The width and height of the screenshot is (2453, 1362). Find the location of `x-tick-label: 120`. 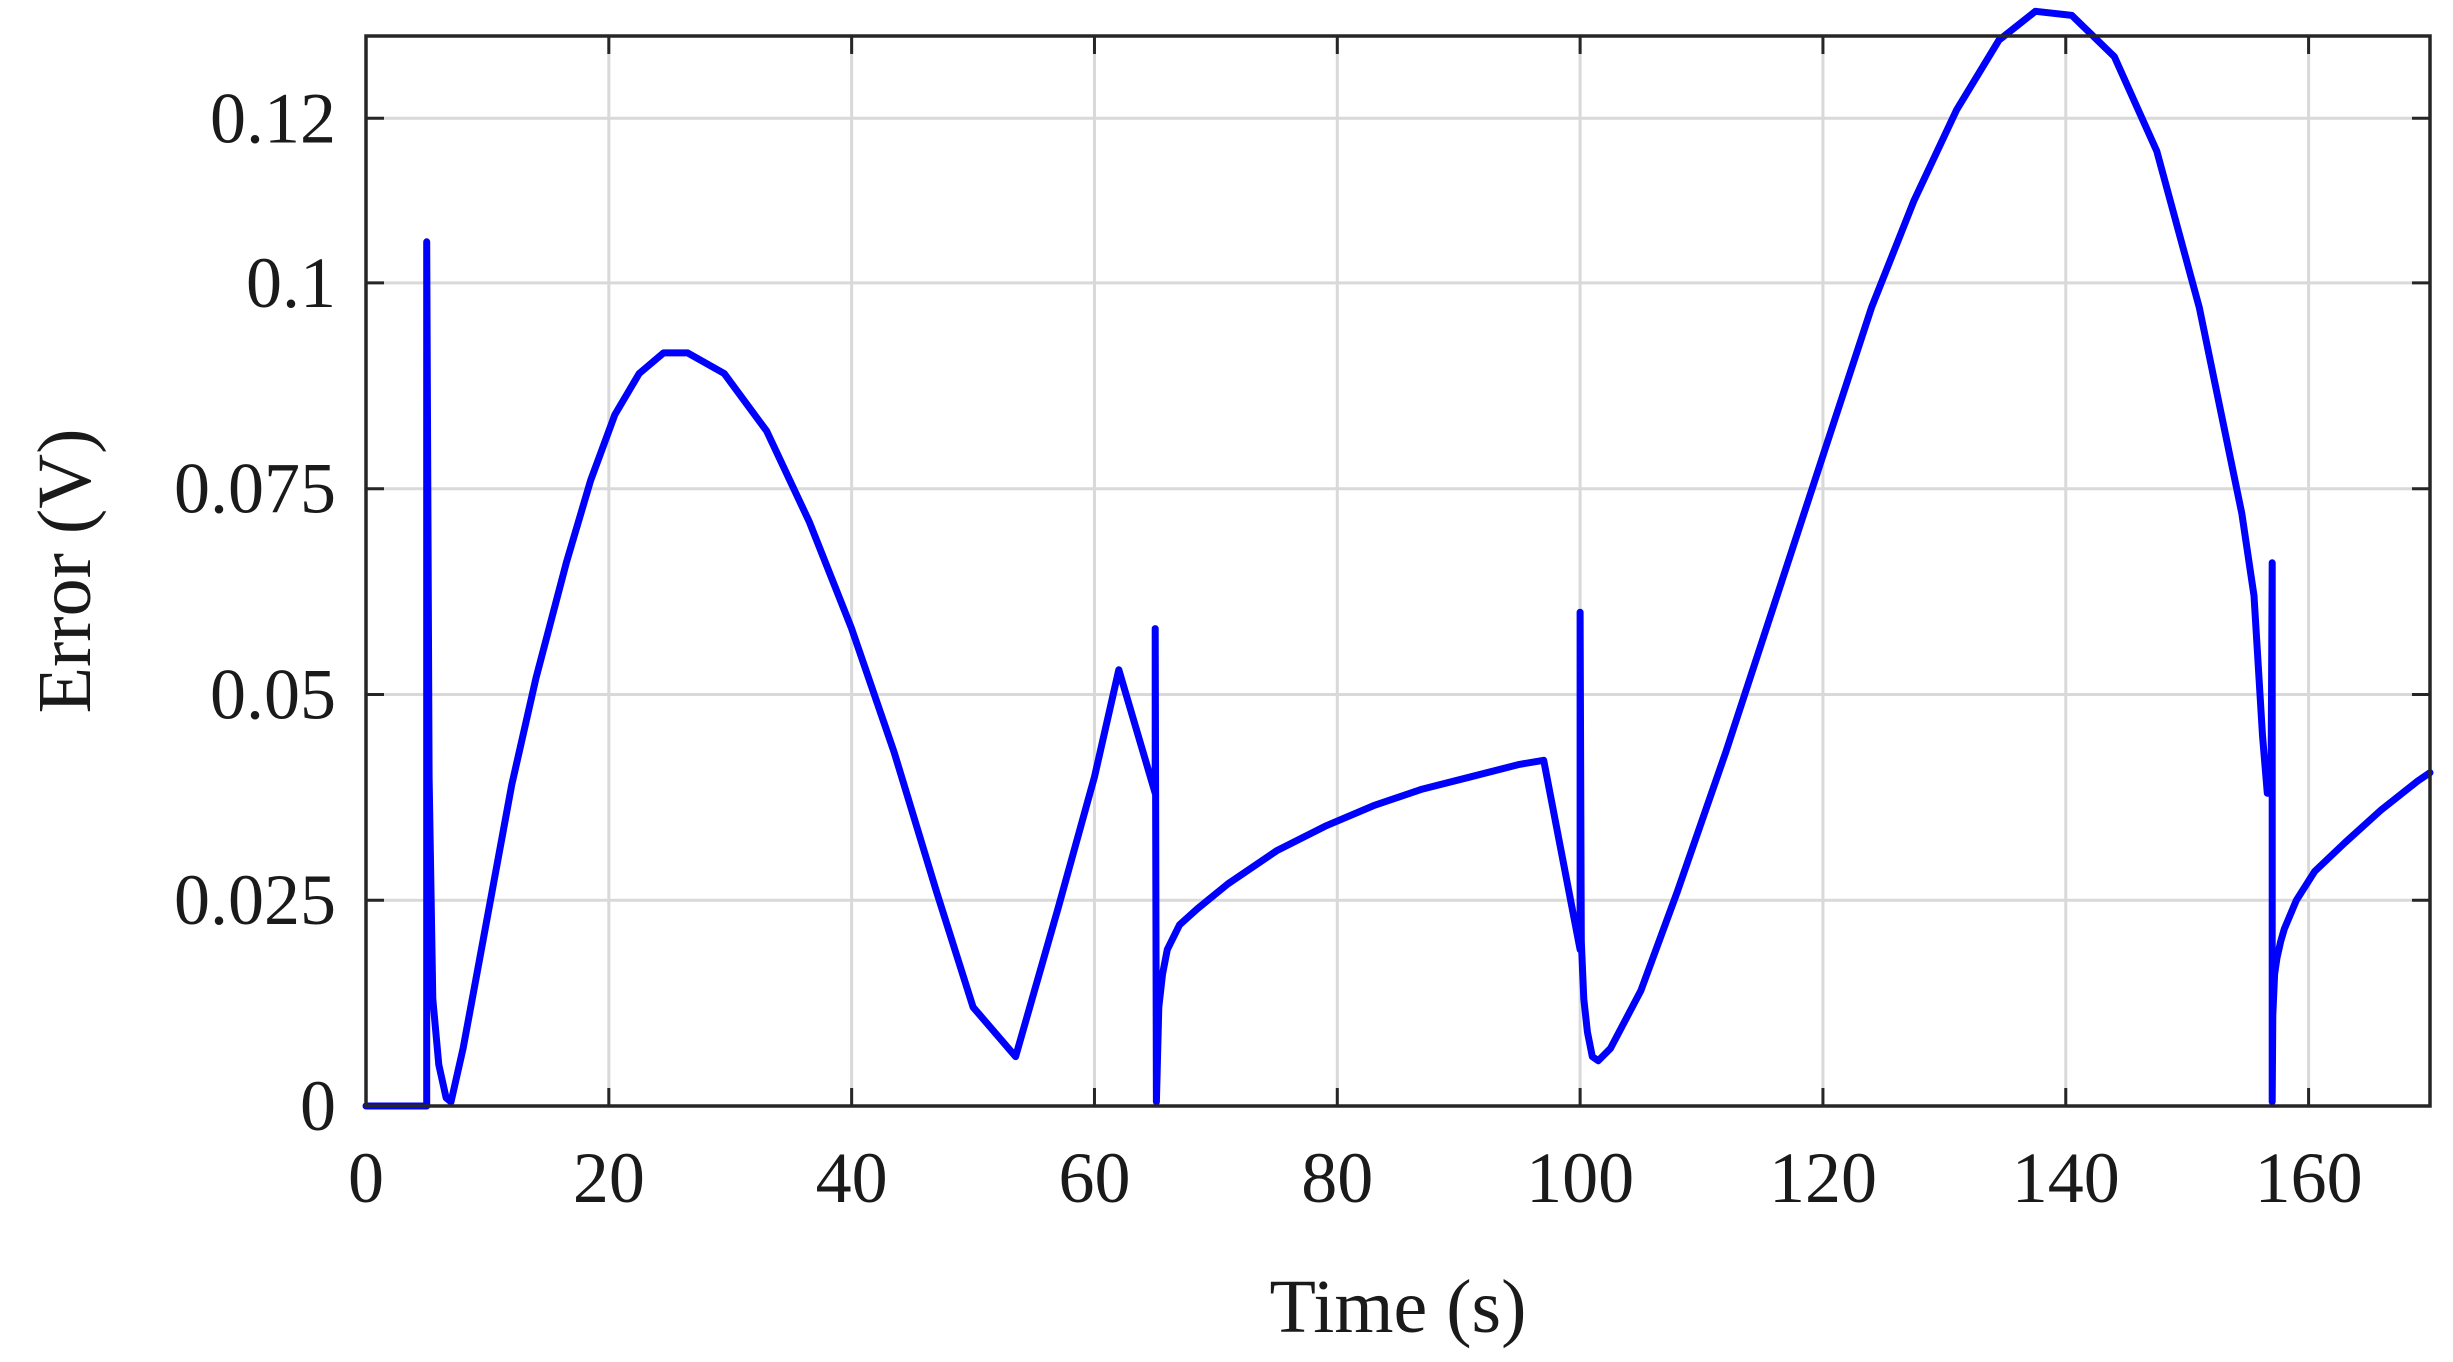

x-tick-label: 120 is located at coordinates (1823, 1178).